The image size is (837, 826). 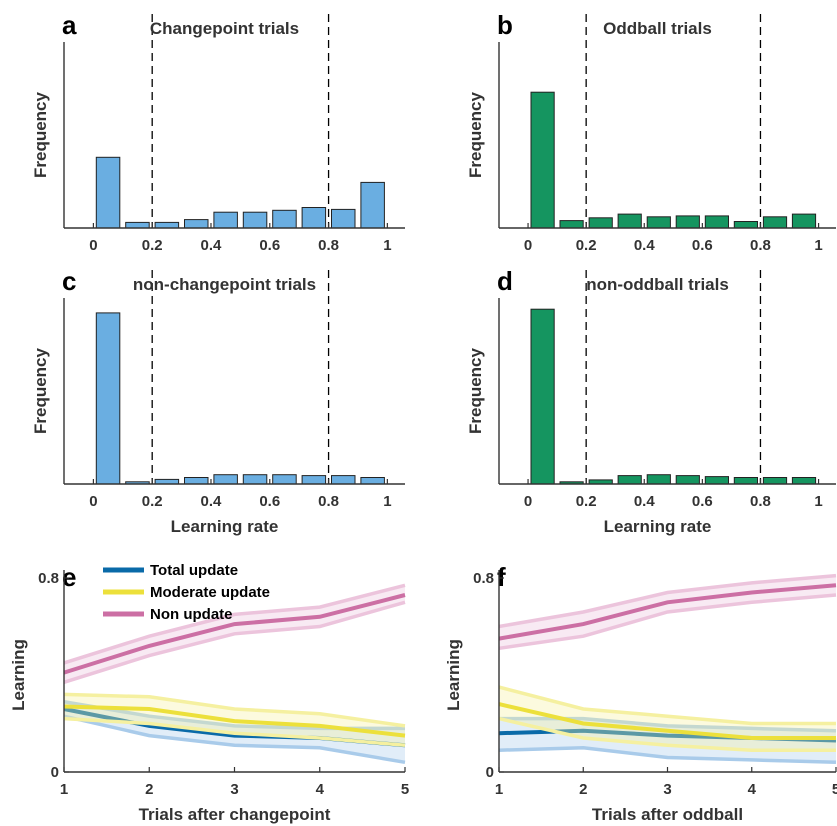 I want to click on panel-b: b 0 0.2 0.4 0.6 0.8 1 Oddball trials Frequency, so click(x=651, y=132).